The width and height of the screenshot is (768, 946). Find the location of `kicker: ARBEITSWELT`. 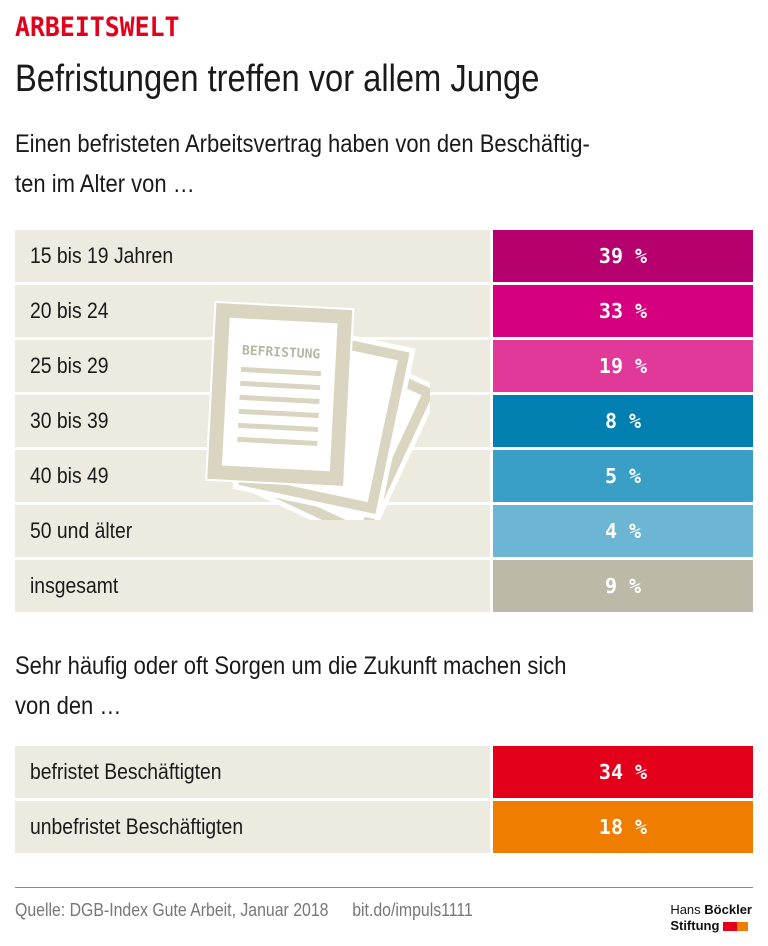

kicker: ARBEITSWELT is located at coordinates (97, 27).